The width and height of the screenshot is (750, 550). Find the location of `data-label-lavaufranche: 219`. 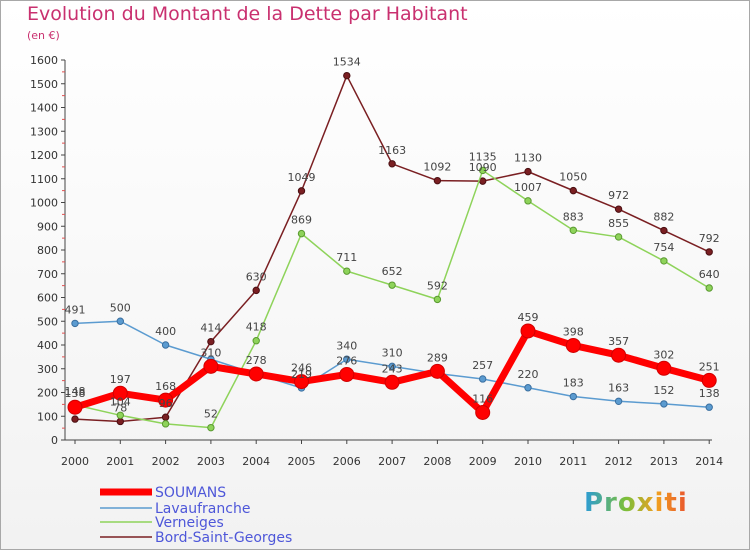

data-label-lavaufranche: 219 is located at coordinates (301, 374).